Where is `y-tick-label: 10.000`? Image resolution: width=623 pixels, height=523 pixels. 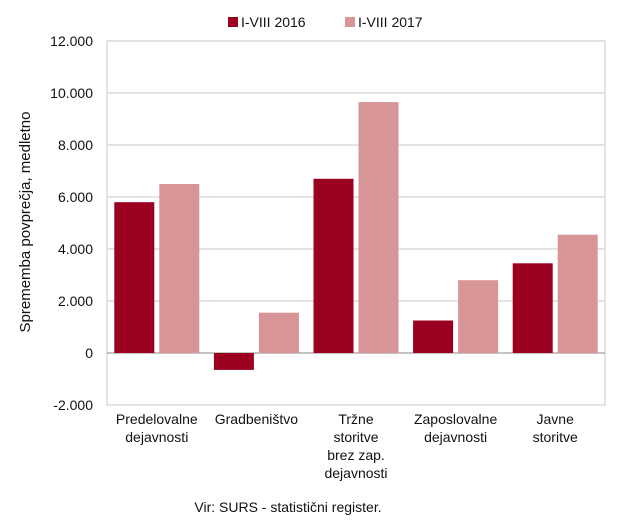 y-tick-label: 10.000 is located at coordinates (71, 93).